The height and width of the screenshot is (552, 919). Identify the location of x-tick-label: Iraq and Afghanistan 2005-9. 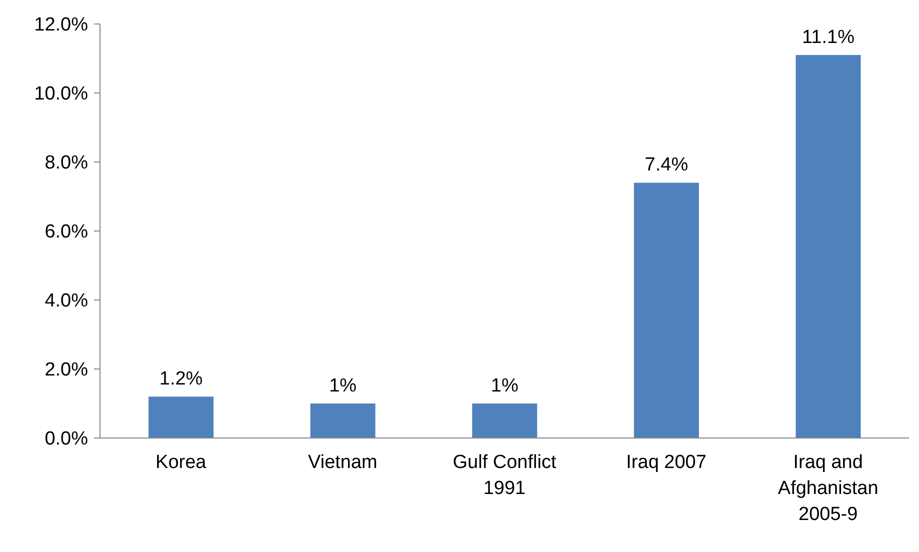
(828, 488).